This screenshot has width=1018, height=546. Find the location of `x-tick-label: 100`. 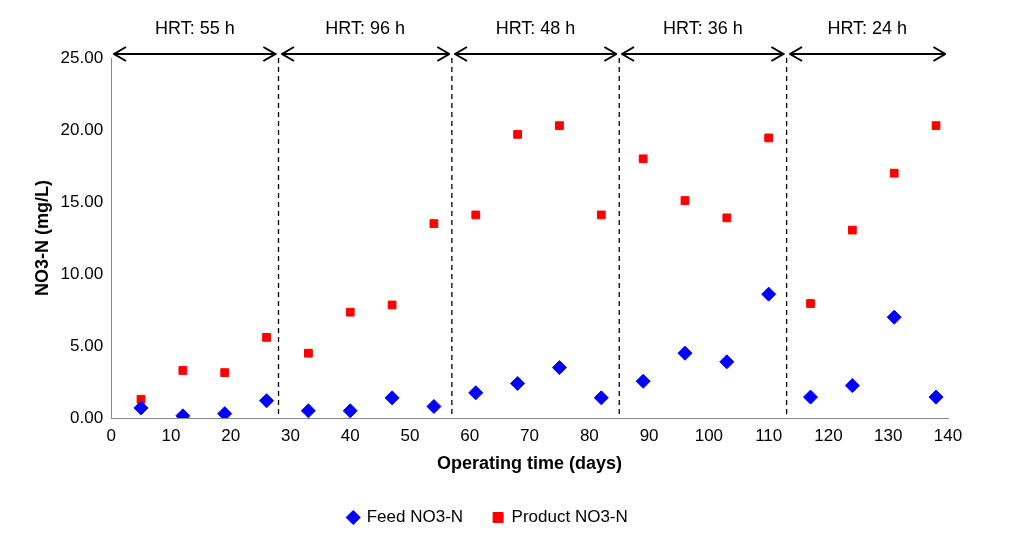

x-tick-label: 100 is located at coordinates (709, 435).